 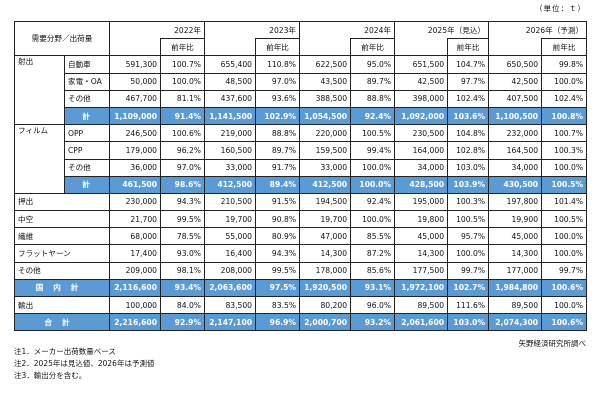 I want to click on cell-yoy: 89.7%, so click(x=278, y=150).